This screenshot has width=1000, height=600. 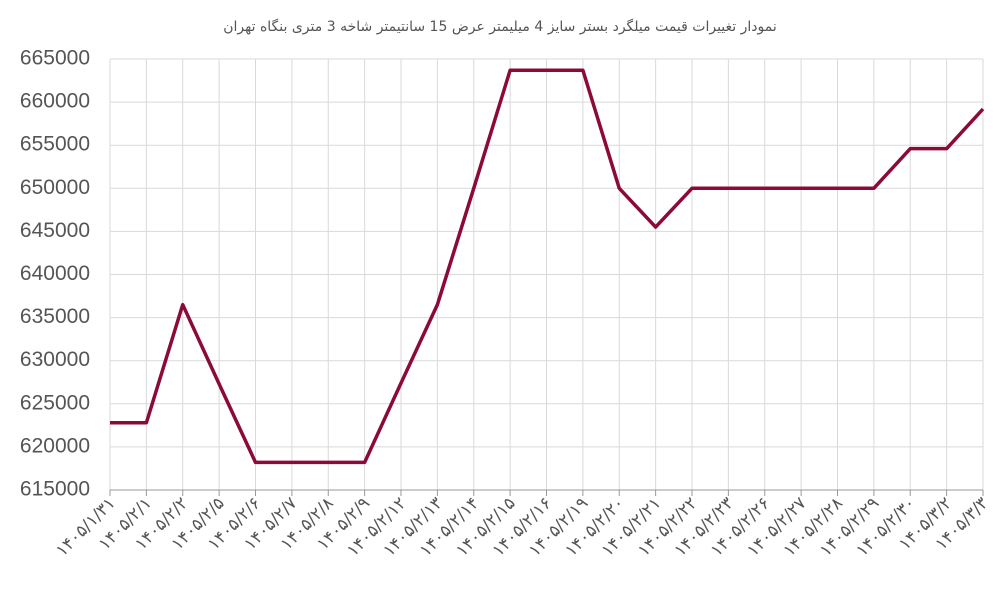 I want to click on y-tick-label: 665000, so click(x=55, y=58).